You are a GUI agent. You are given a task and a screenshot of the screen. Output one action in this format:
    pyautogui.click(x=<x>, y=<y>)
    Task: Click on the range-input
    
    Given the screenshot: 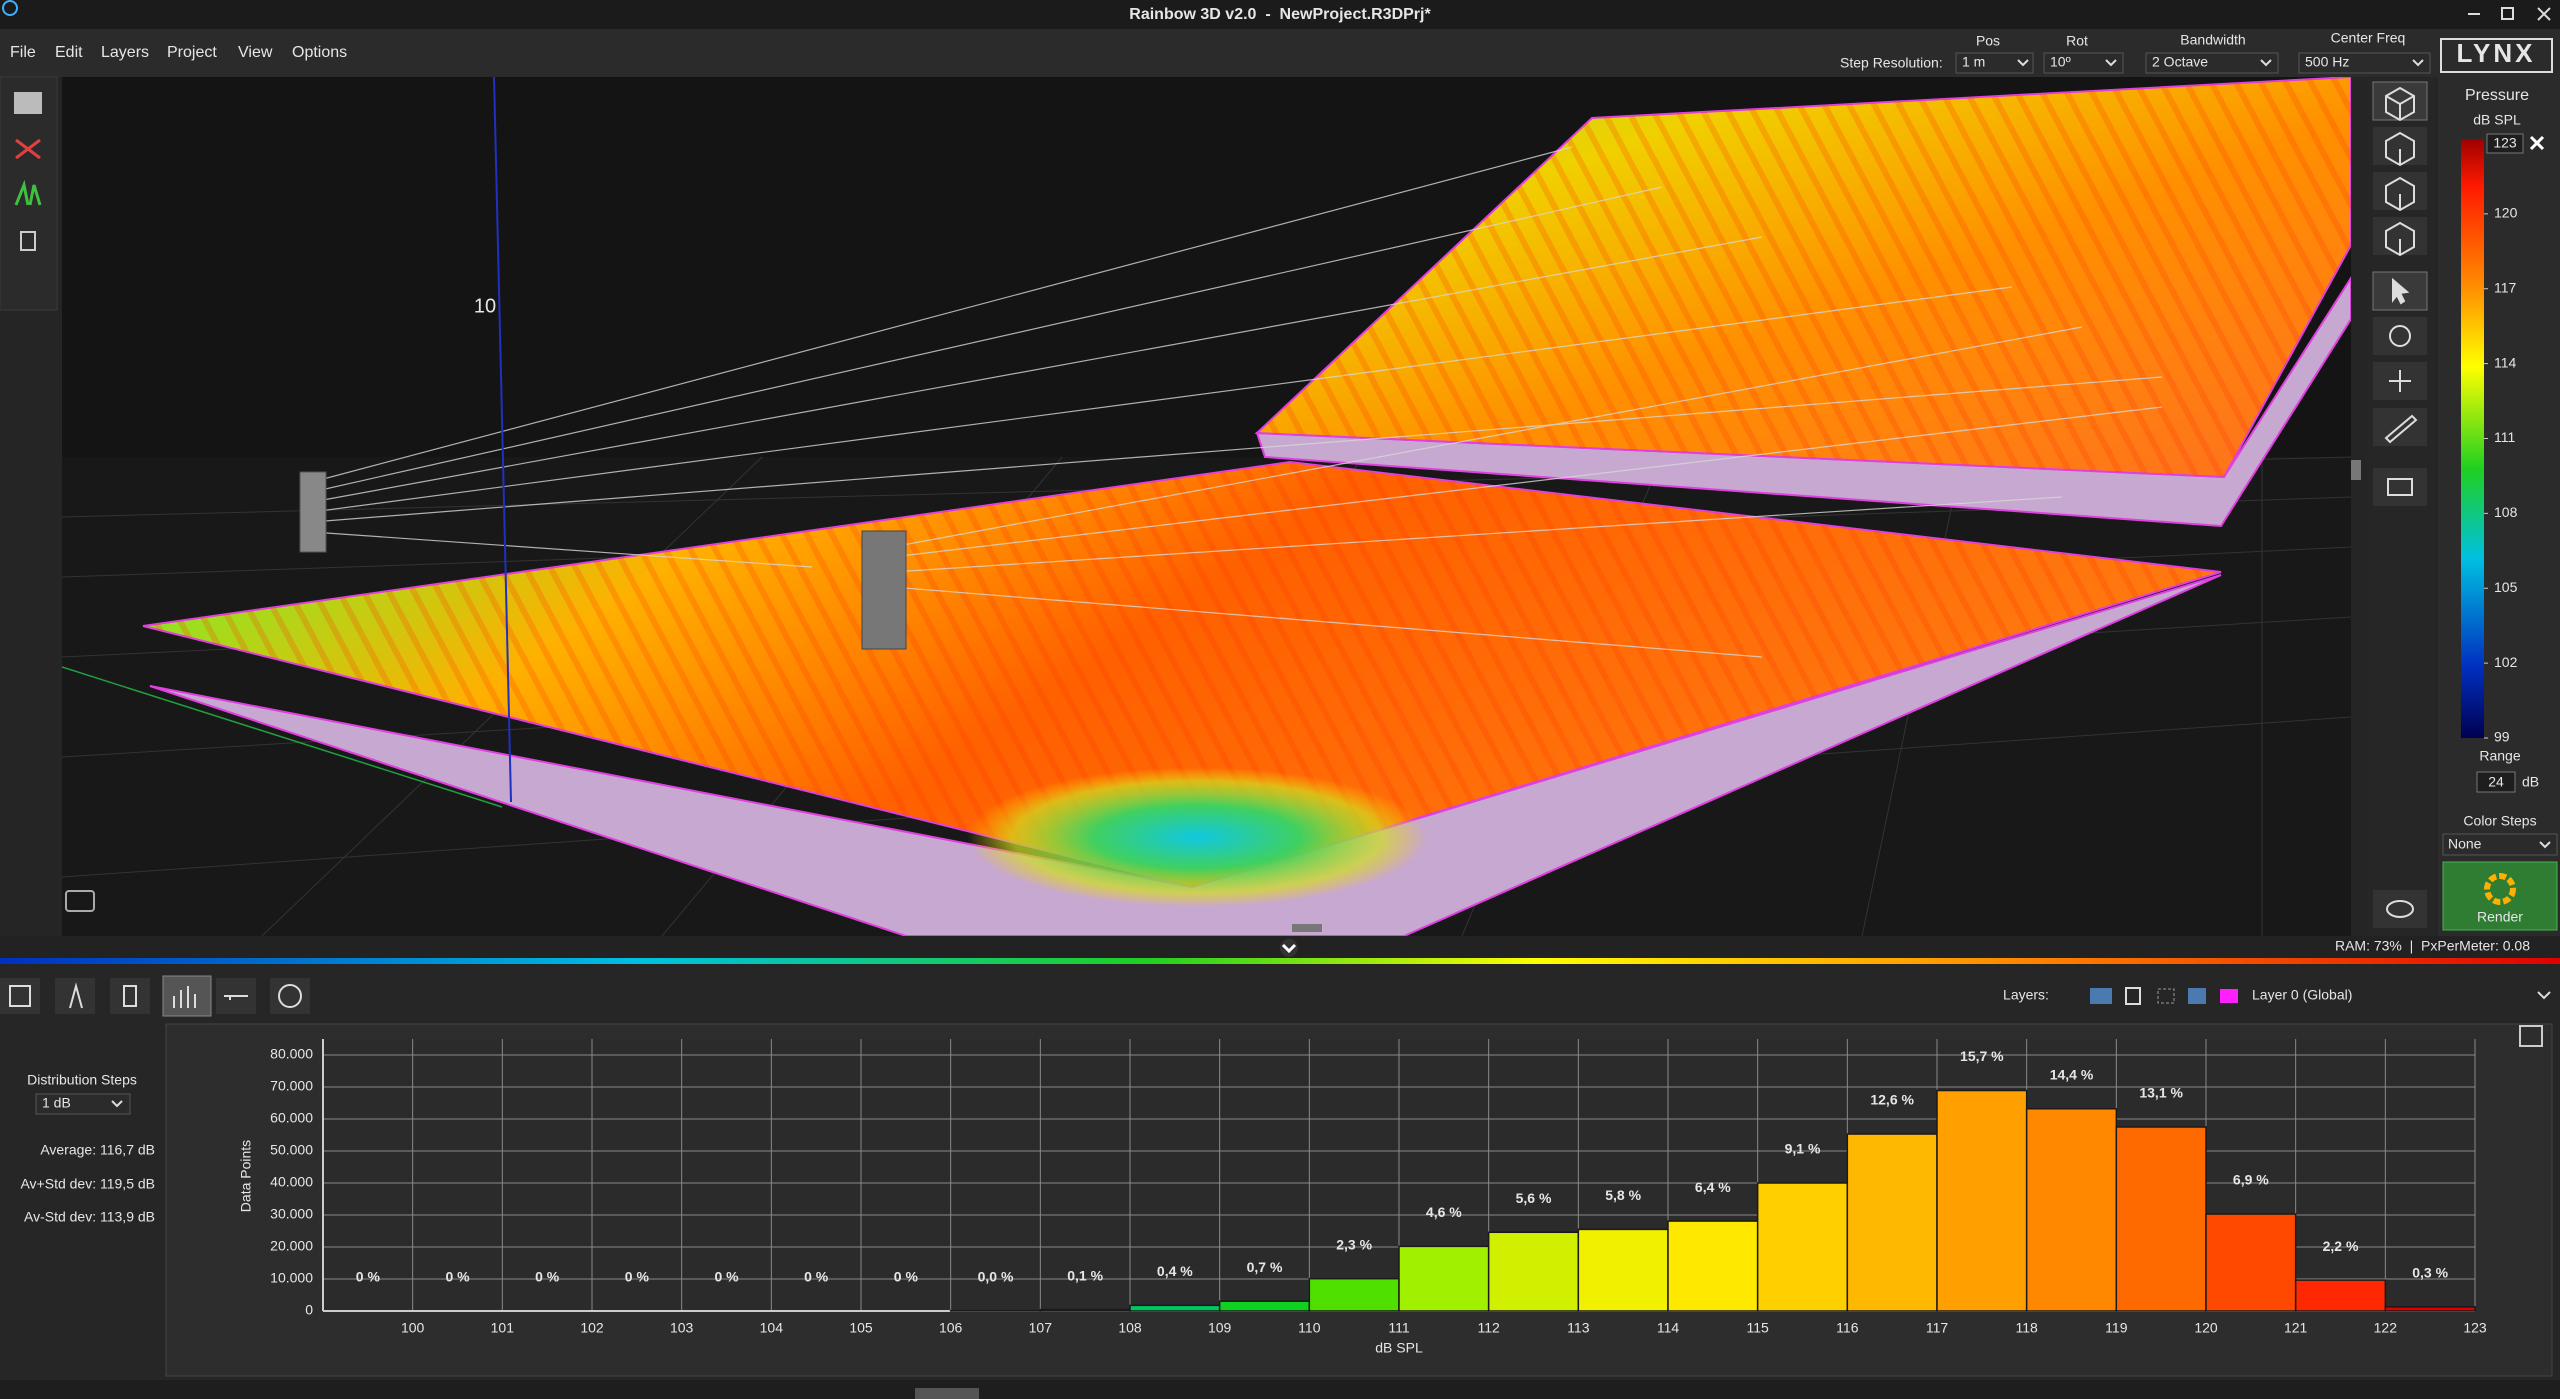 What is the action you would take?
    pyautogui.click(x=2496, y=782)
    